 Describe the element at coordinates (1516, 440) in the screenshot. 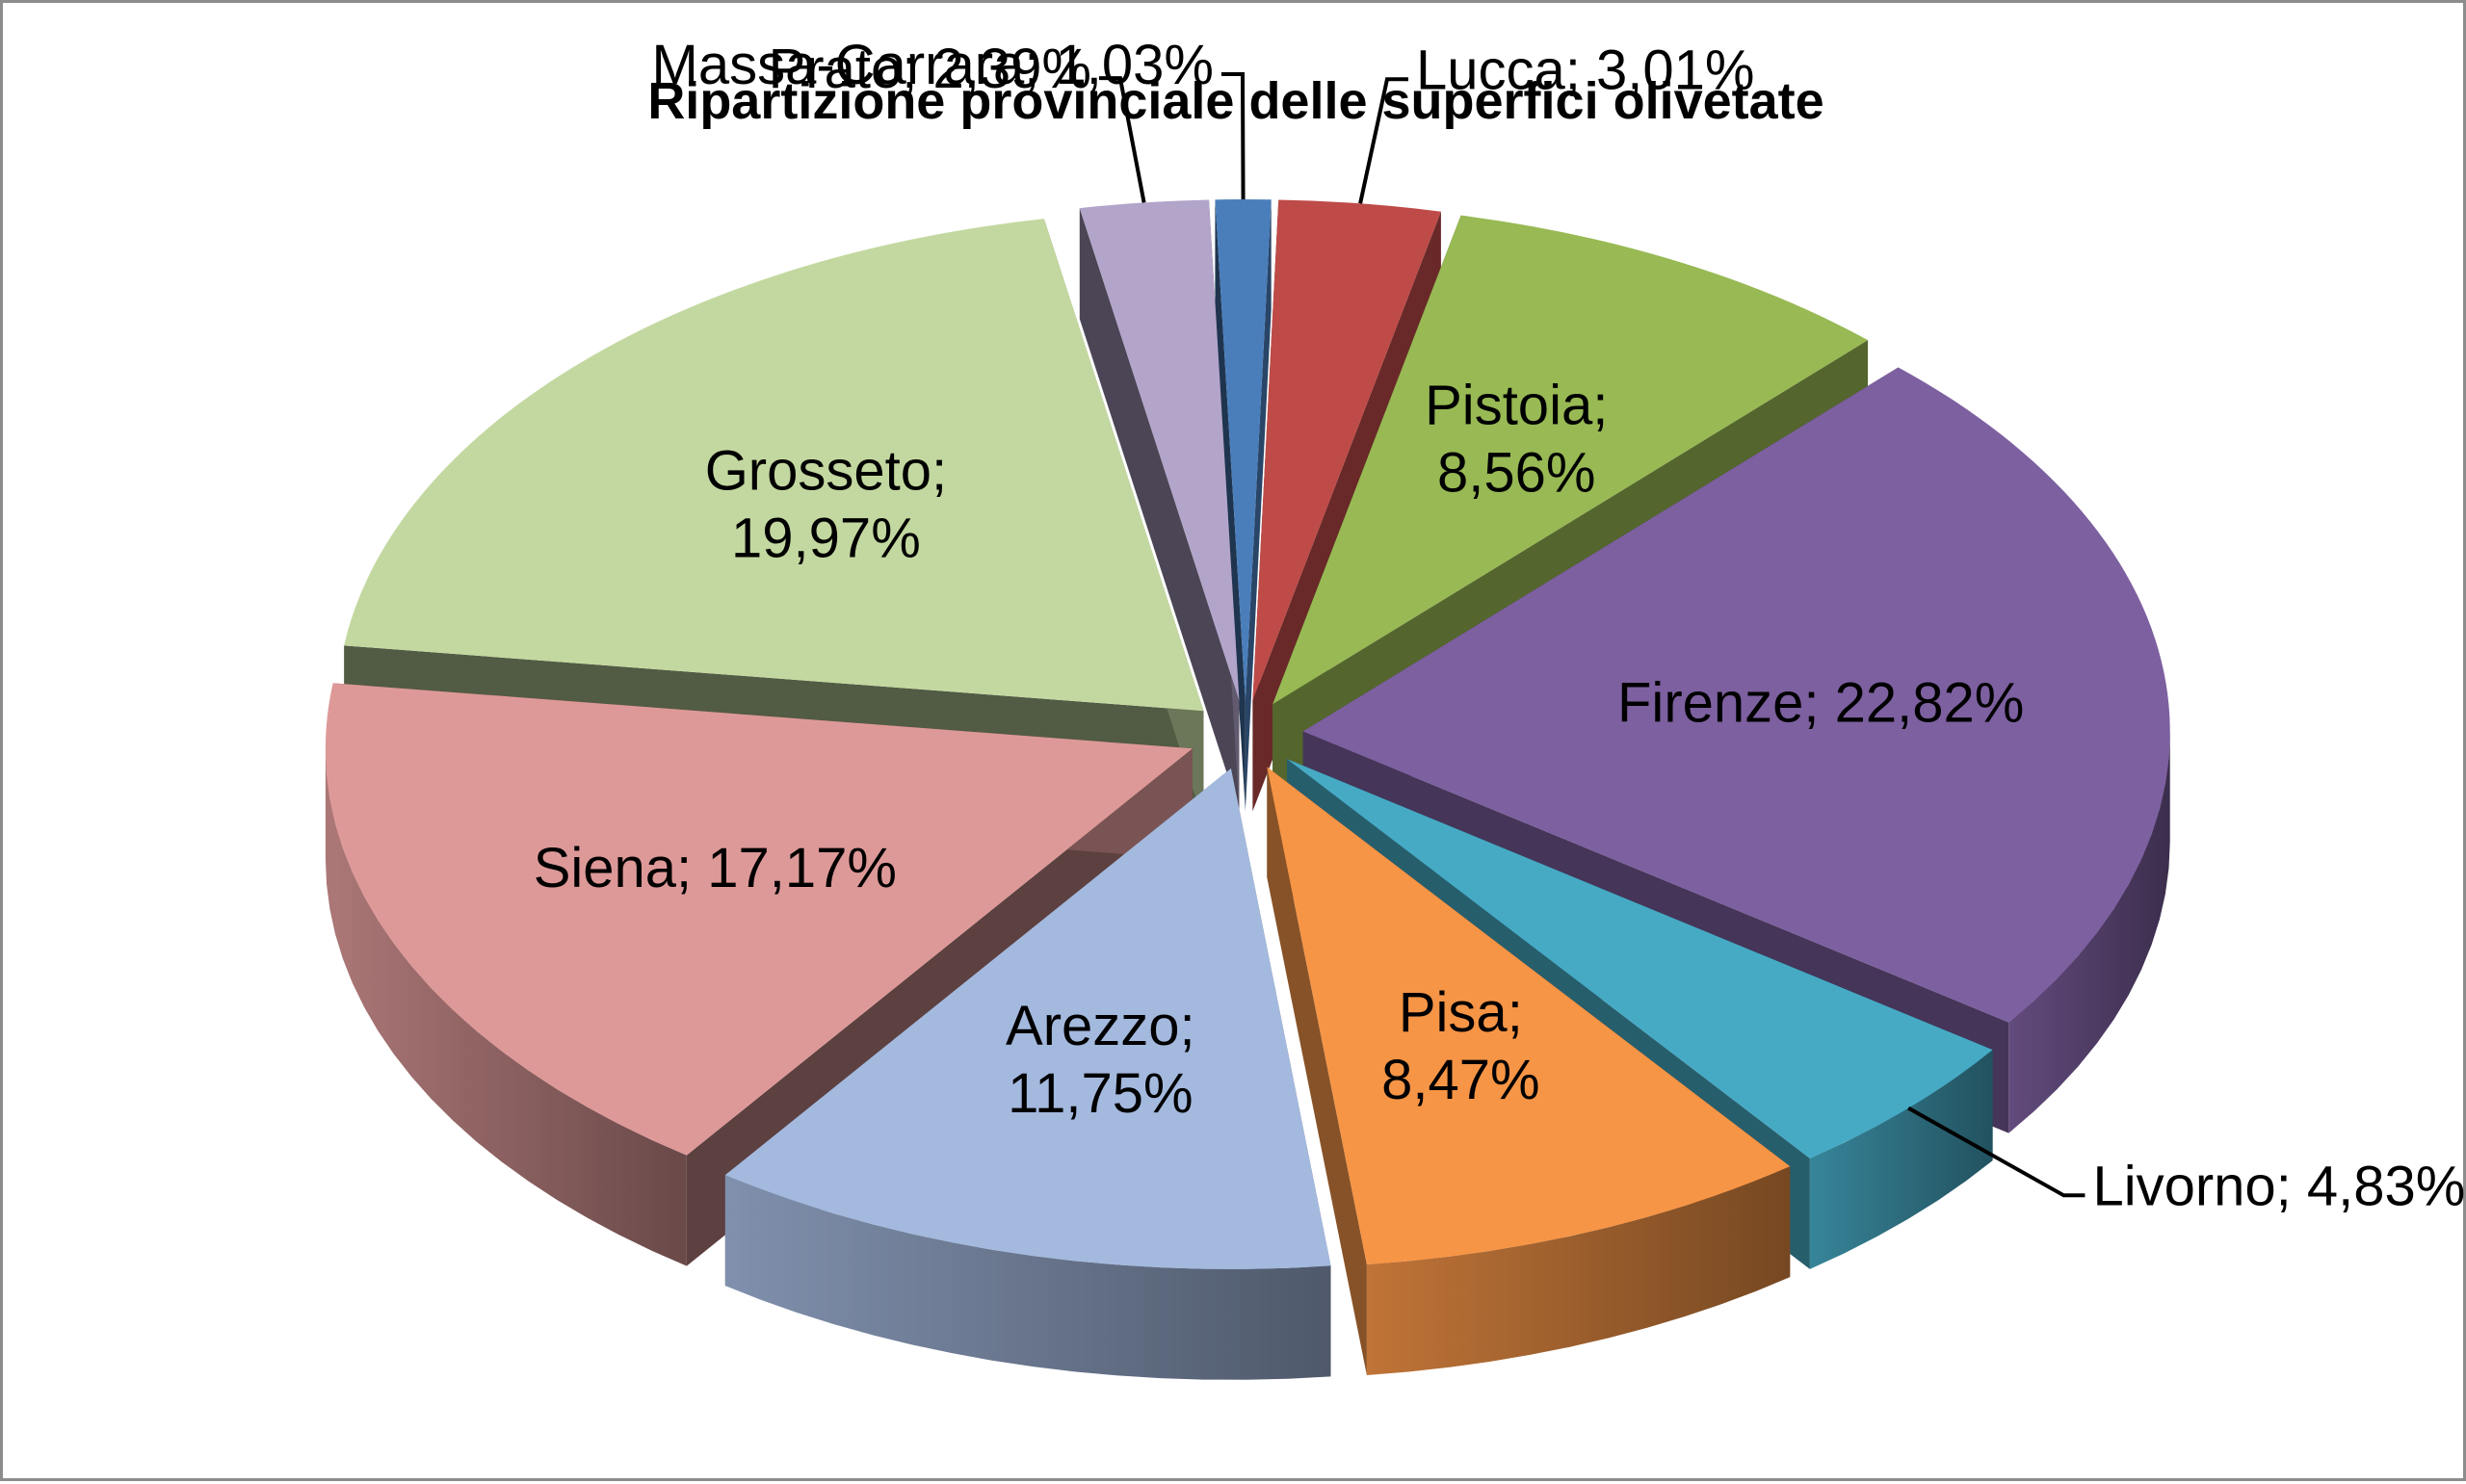

I see `data-label-pistoia: Pistoia; 8,56%` at that location.